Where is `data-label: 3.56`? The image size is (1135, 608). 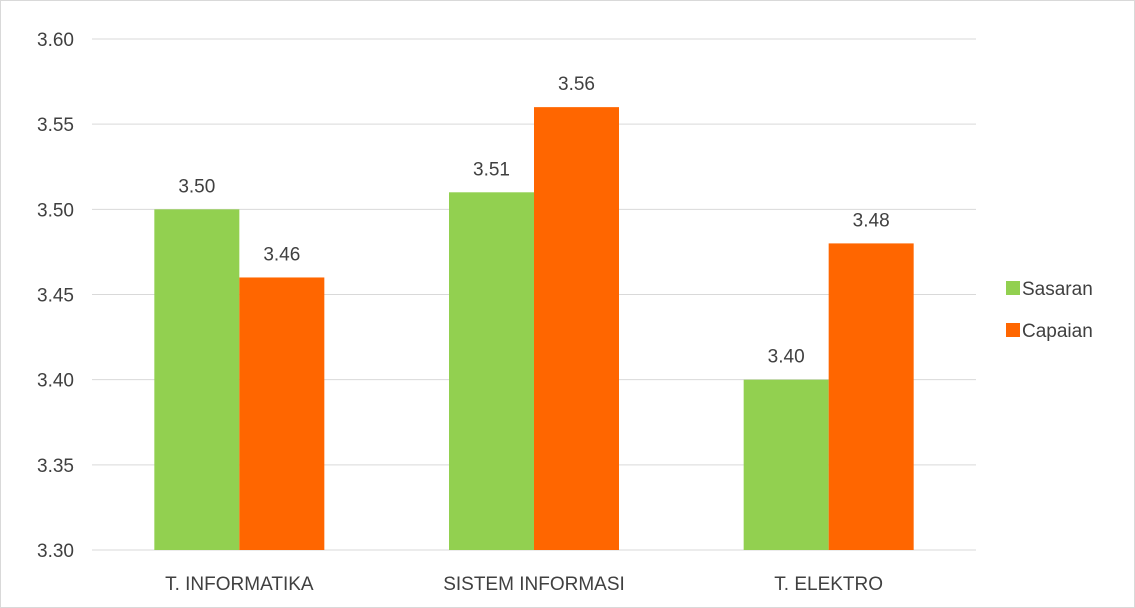 data-label: 3.56 is located at coordinates (576, 84).